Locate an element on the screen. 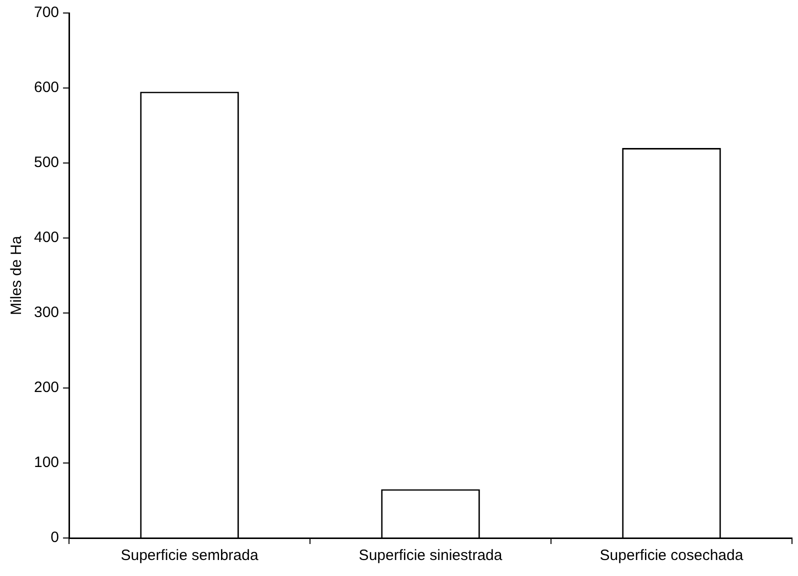 The height and width of the screenshot is (576, 798). y-tick-label: 200 is located at coordinates (47, 387).